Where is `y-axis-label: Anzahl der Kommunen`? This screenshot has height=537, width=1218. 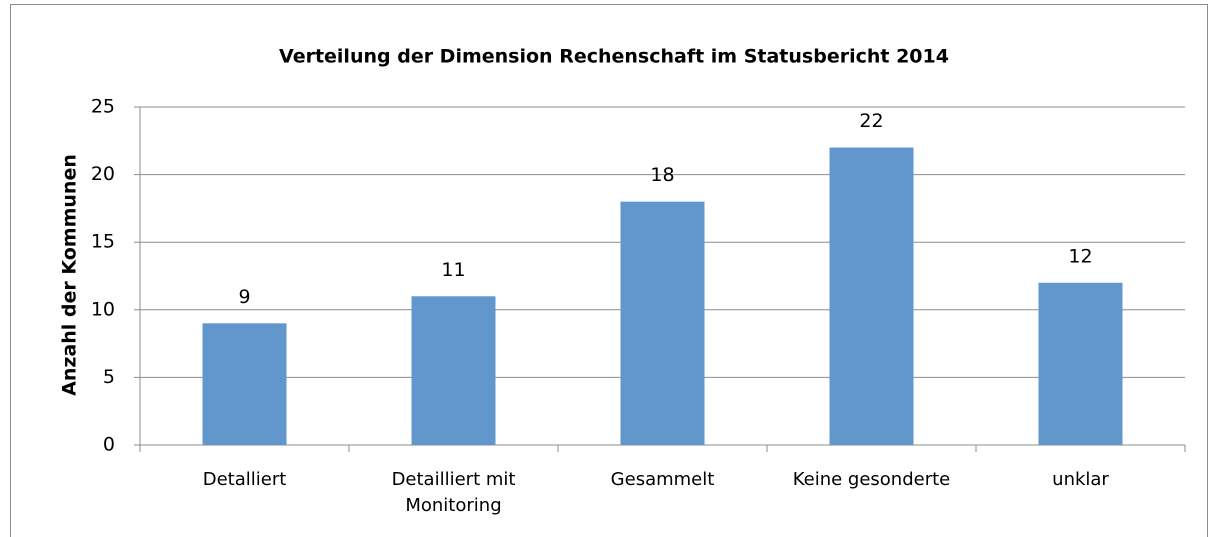 y-axis-label: Anzahl der Kommunen is located at coordinates (70, 275).